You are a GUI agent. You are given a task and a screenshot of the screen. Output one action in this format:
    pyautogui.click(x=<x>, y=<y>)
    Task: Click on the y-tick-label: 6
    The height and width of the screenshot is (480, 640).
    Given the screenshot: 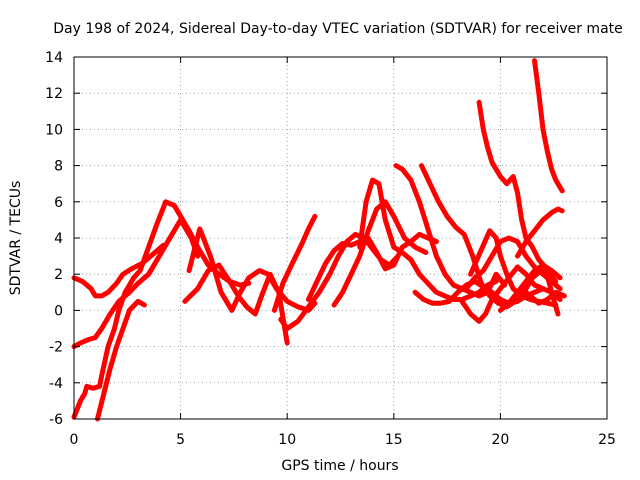 What is the action you would take?
    pyautogui.click(x=58, y=203)
    